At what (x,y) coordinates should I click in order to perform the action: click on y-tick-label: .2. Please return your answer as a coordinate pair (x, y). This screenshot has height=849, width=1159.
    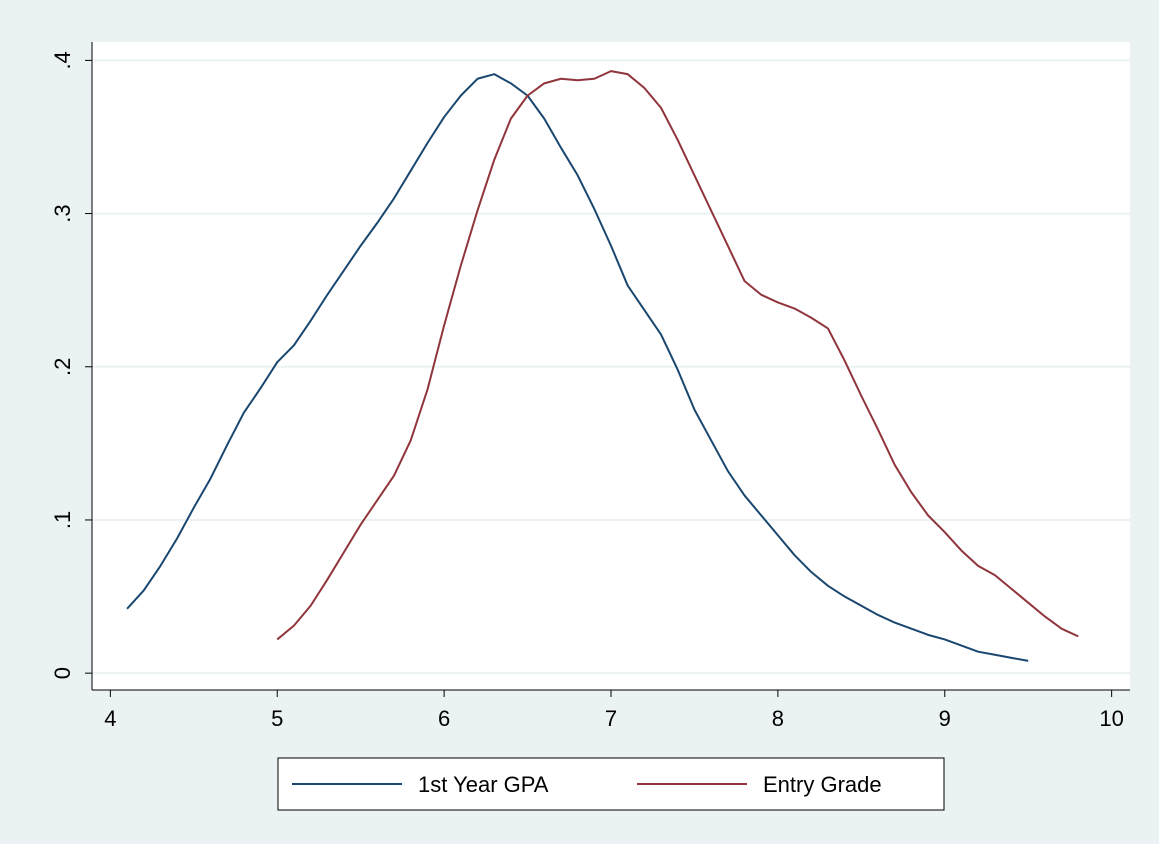
    Looking at the image, I should click on (62, 367).